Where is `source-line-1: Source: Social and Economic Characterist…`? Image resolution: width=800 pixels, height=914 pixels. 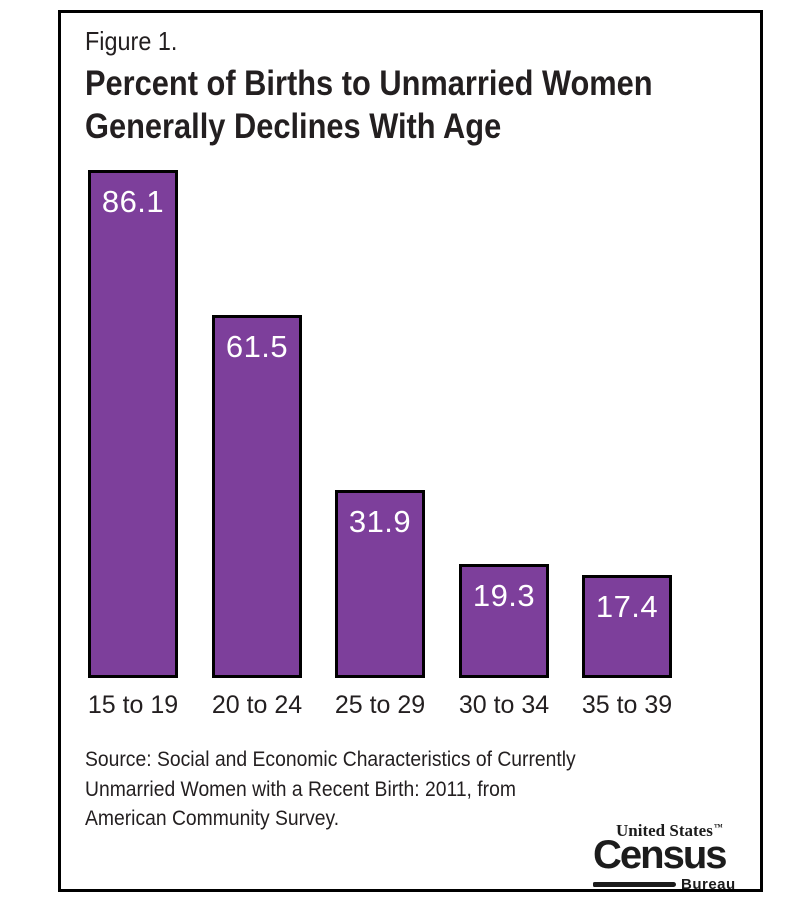
source-line-1: Source: Social and Economic Characterist… is located at coordinates (330, 759).